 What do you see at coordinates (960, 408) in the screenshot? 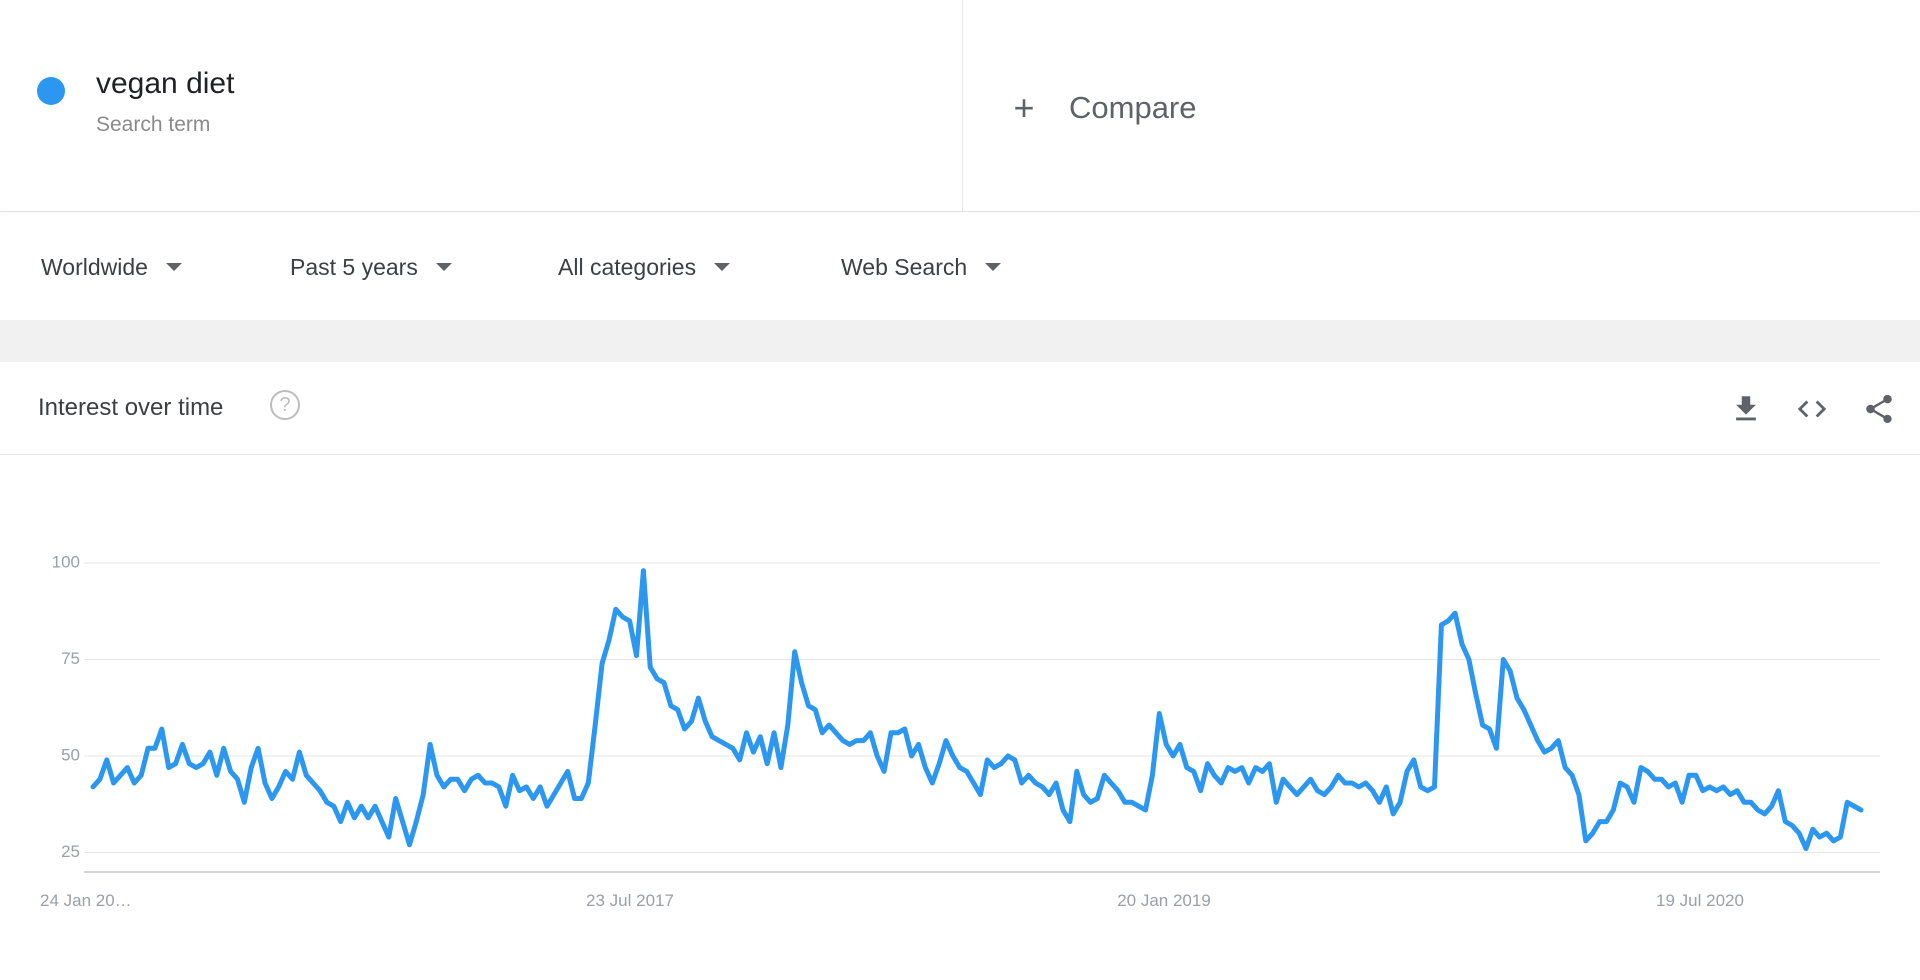
I see `card-header: Interest over time ?` at bounding box center [960, 408].